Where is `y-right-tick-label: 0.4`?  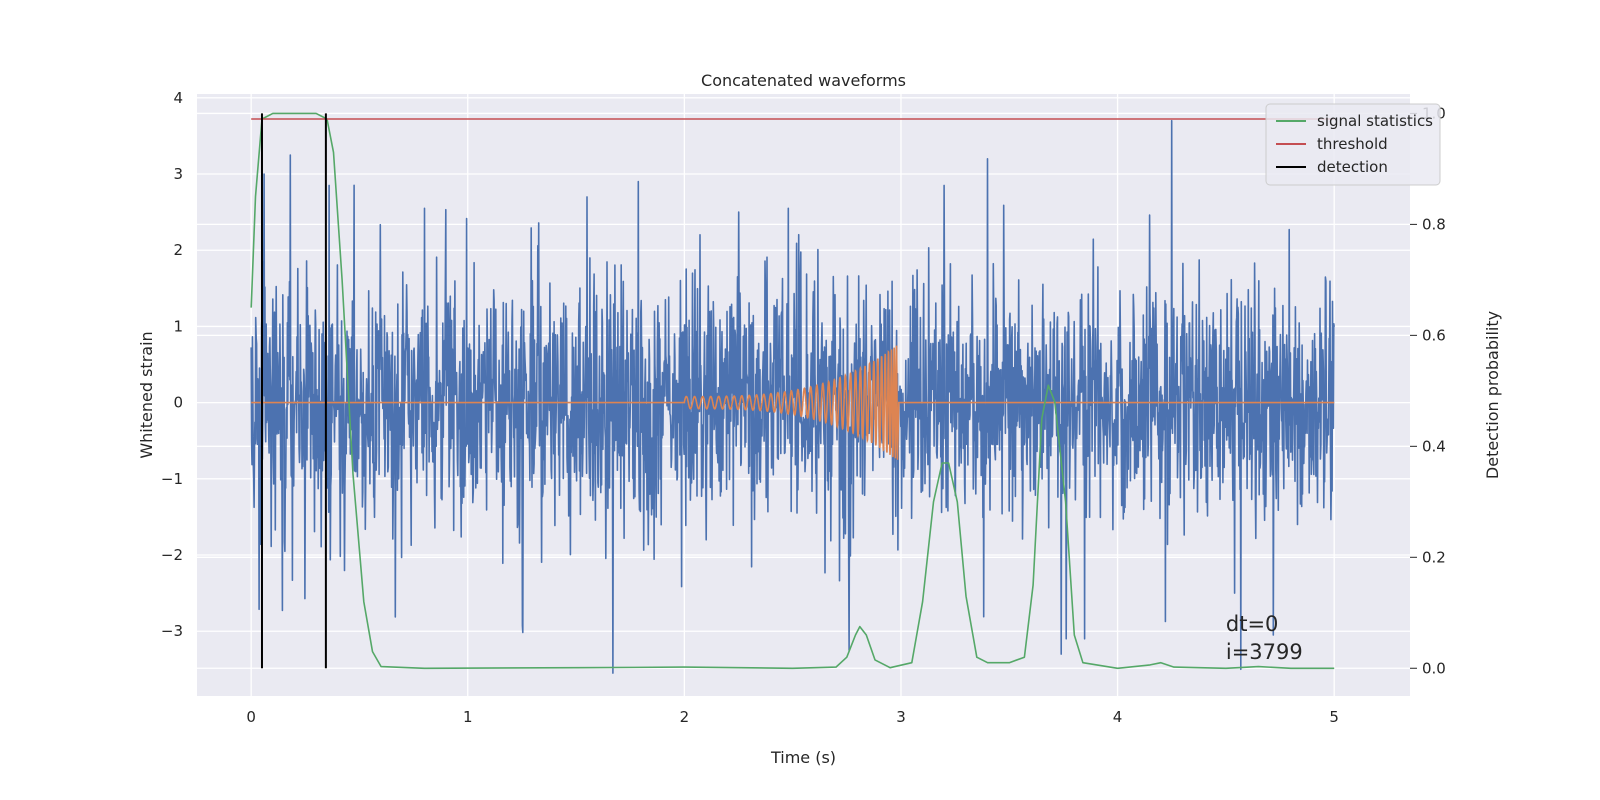 y-right-tick-label: 0.4 is located at coordinates (1434, 446).